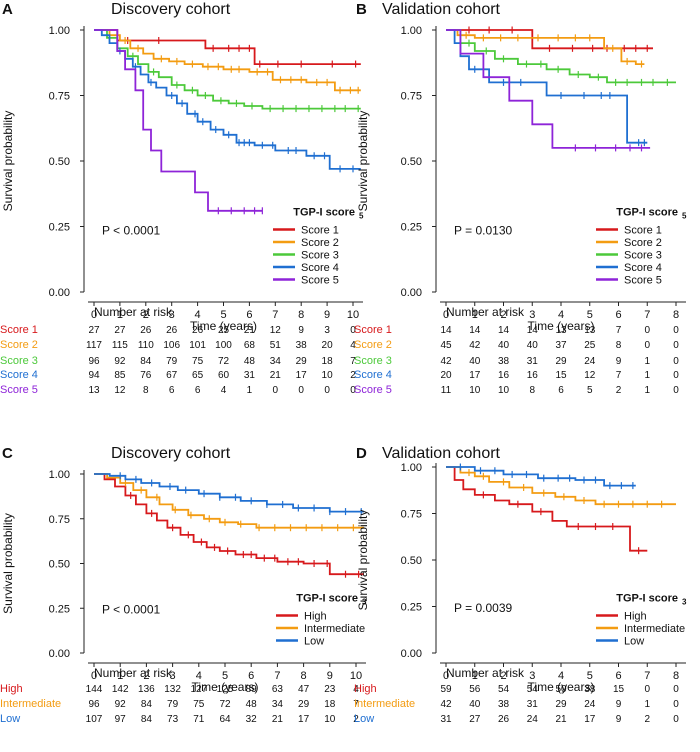 This screenshot has height=752, width=700. I want to click on risk-count: 34, so click(278, 704).